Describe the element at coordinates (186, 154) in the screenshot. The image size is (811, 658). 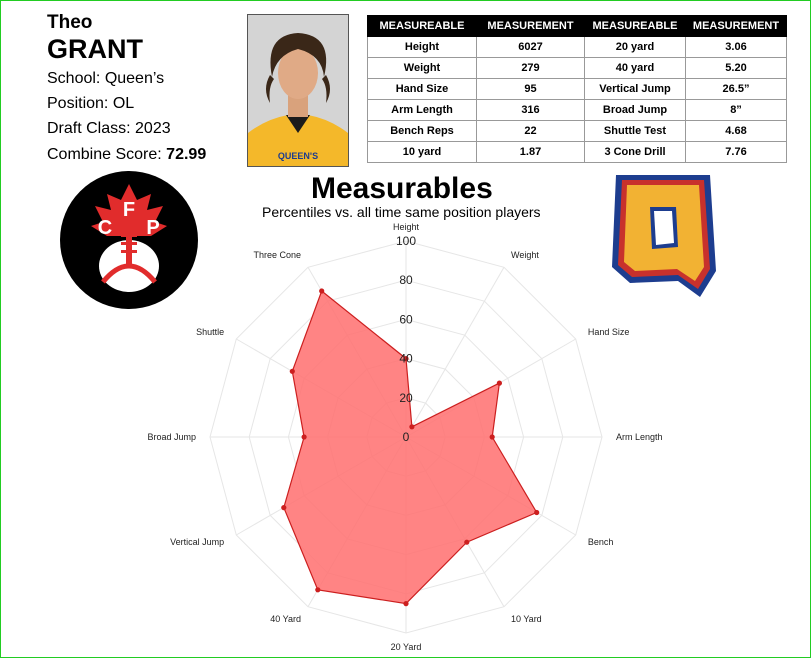
I see `combine-score-value: 72.99` at that location.